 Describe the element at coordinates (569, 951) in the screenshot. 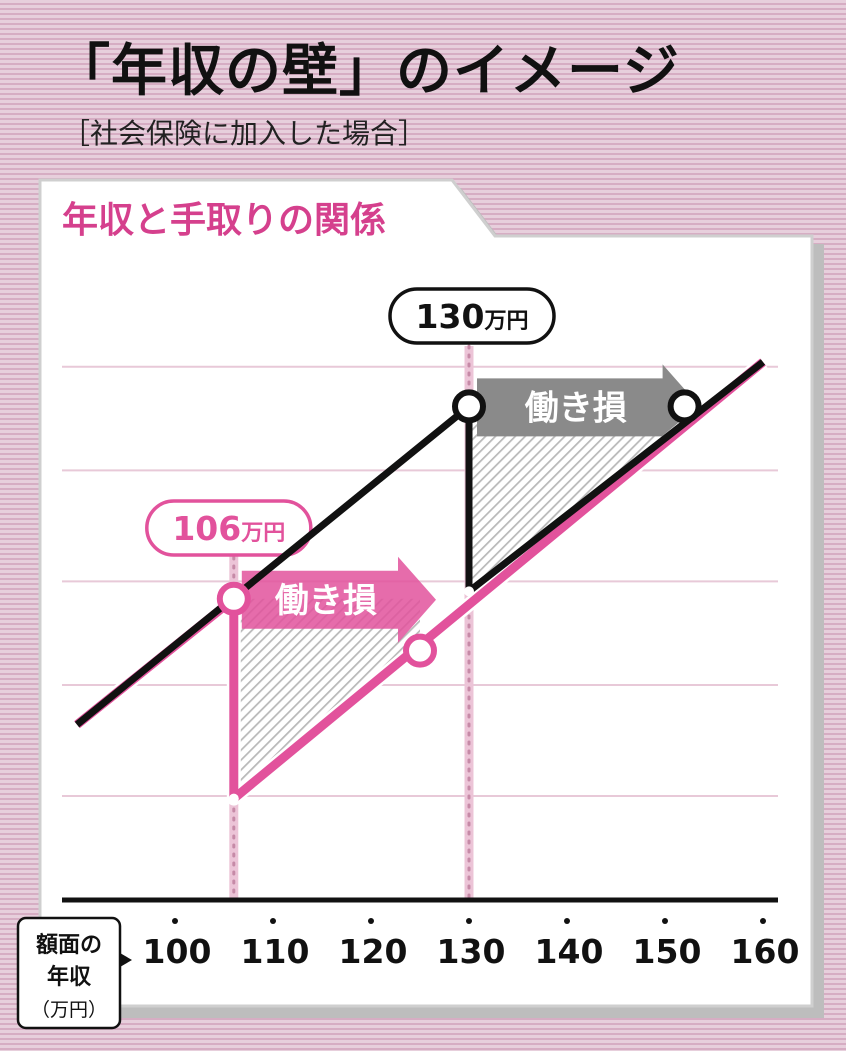

I see `x-tick-label: 140` at that location.